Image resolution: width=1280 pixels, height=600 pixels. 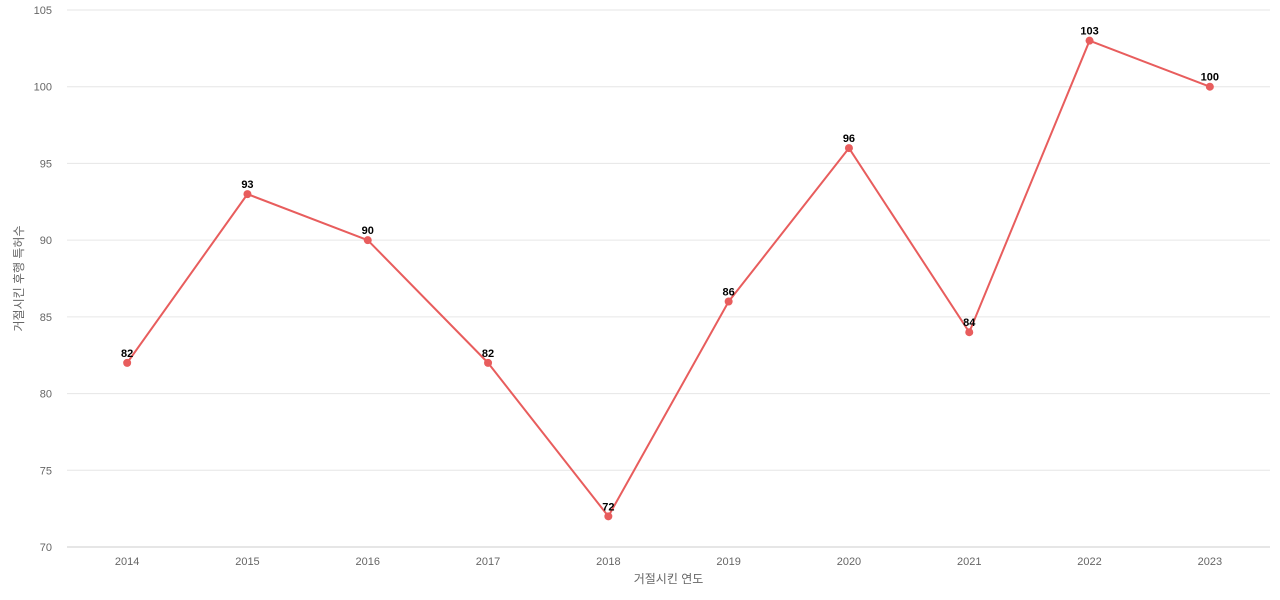 What do you see at coordinates (488, 562) in the screenshot?
I see `x-tick-label: 2017` at bounding box center [488, 562].